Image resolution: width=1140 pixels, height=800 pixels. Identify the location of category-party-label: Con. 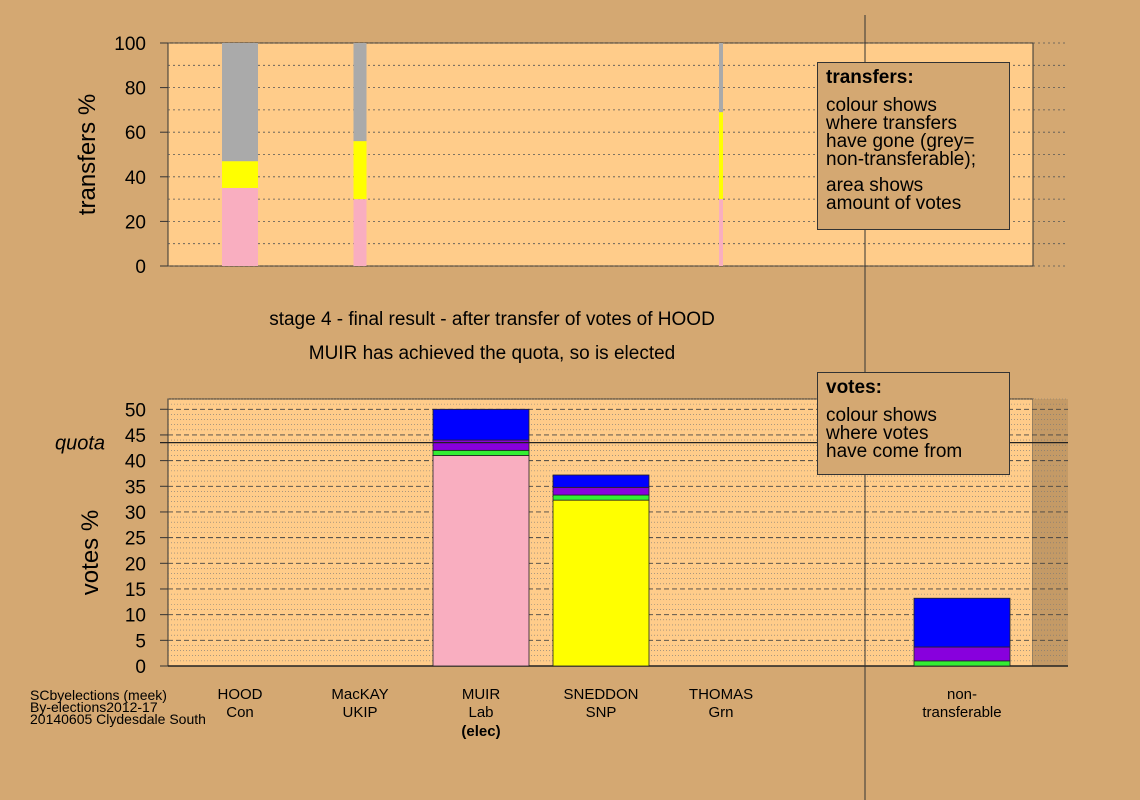
(240, 712).